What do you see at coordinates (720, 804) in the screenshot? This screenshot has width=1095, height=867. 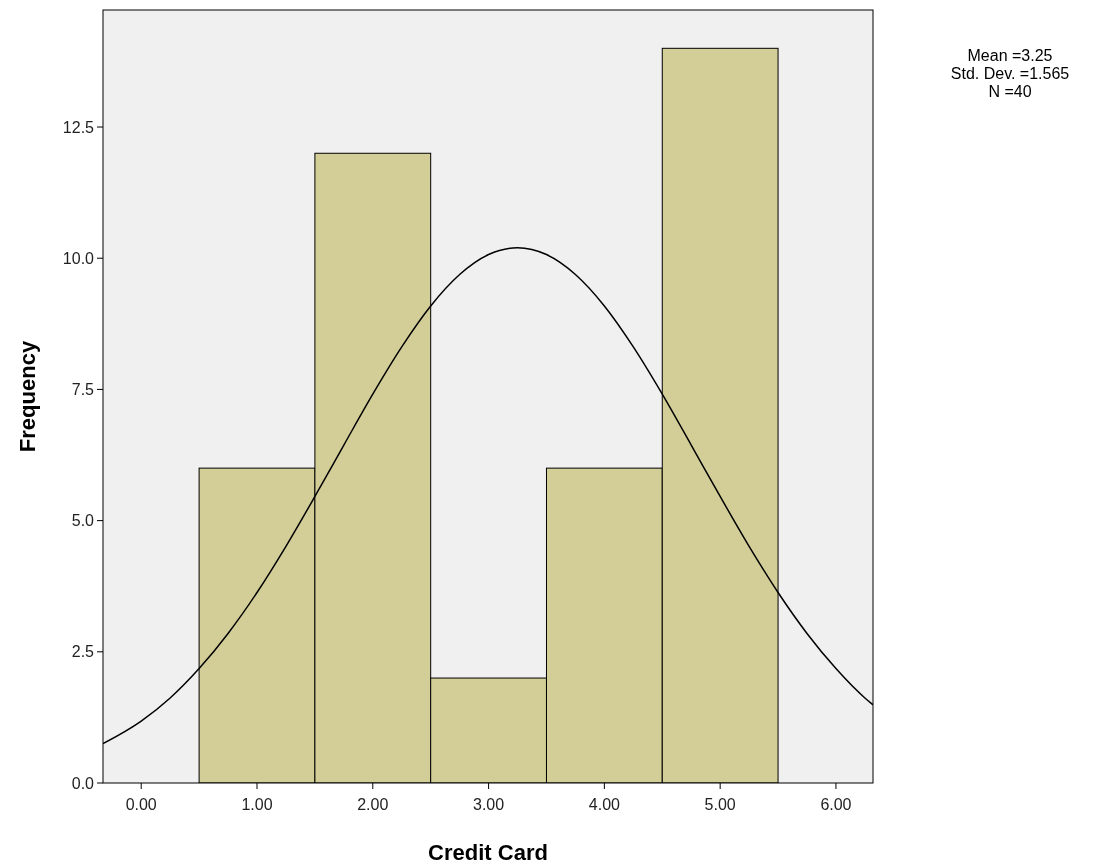 I see `x-tick-label: 5.00` at bounding box center [720, 804].